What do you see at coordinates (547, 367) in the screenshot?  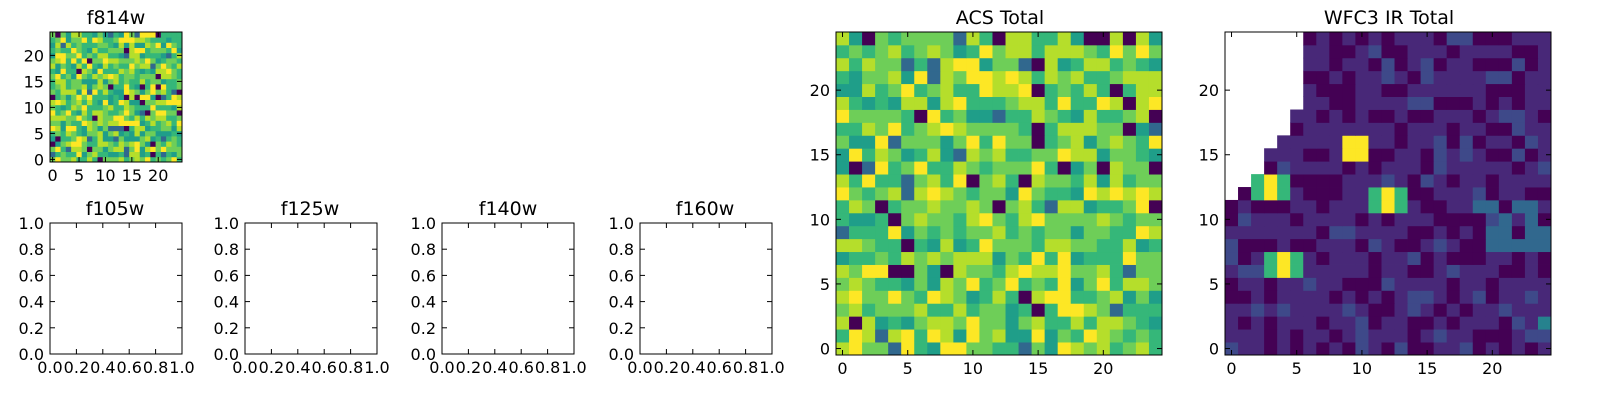 I see `x-tick-label: 0.8` at bounding box center [547, 367].